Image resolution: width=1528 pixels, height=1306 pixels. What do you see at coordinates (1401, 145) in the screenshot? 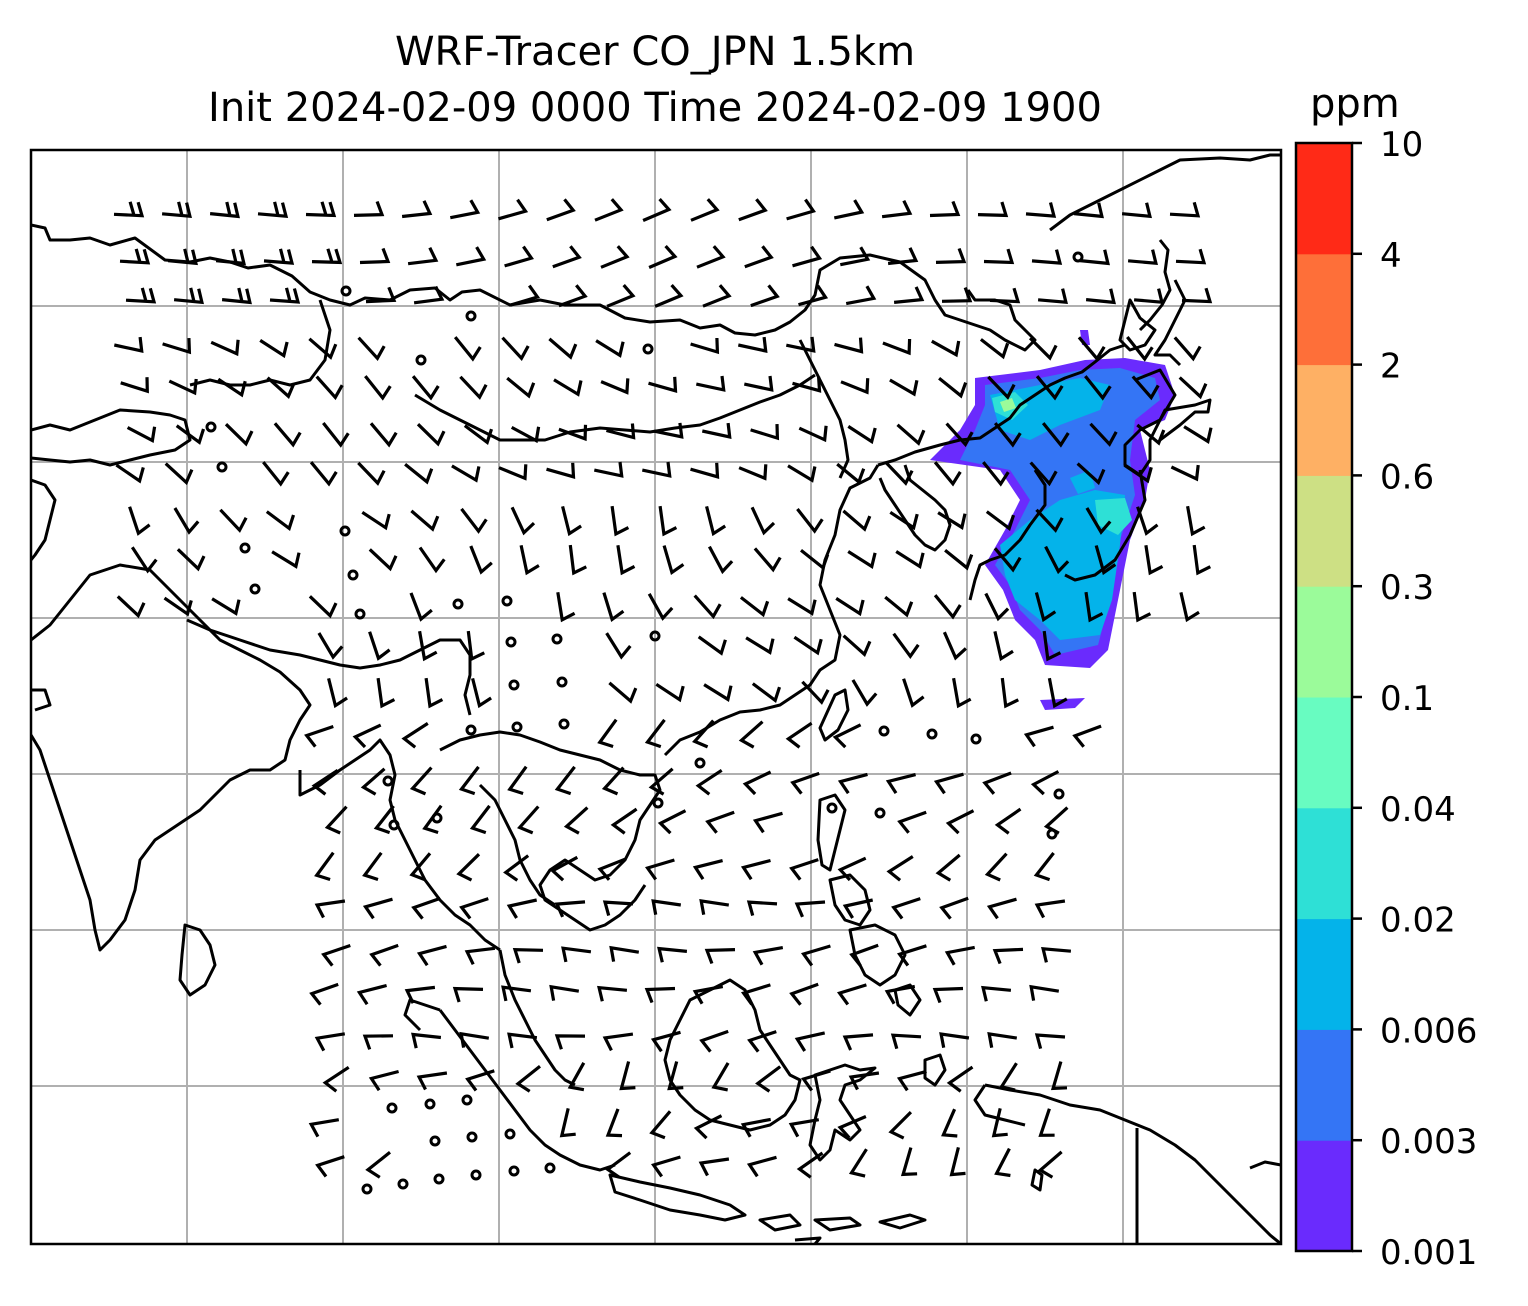
I see `colorbar-tick-label: 10` at bounding box center [1401, 145].